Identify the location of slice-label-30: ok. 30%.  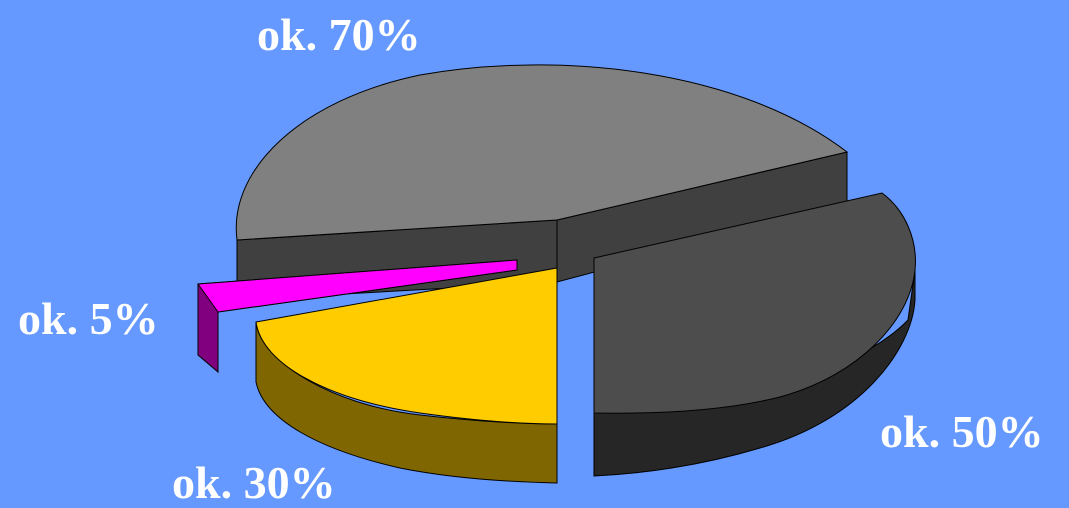
(254, 482).